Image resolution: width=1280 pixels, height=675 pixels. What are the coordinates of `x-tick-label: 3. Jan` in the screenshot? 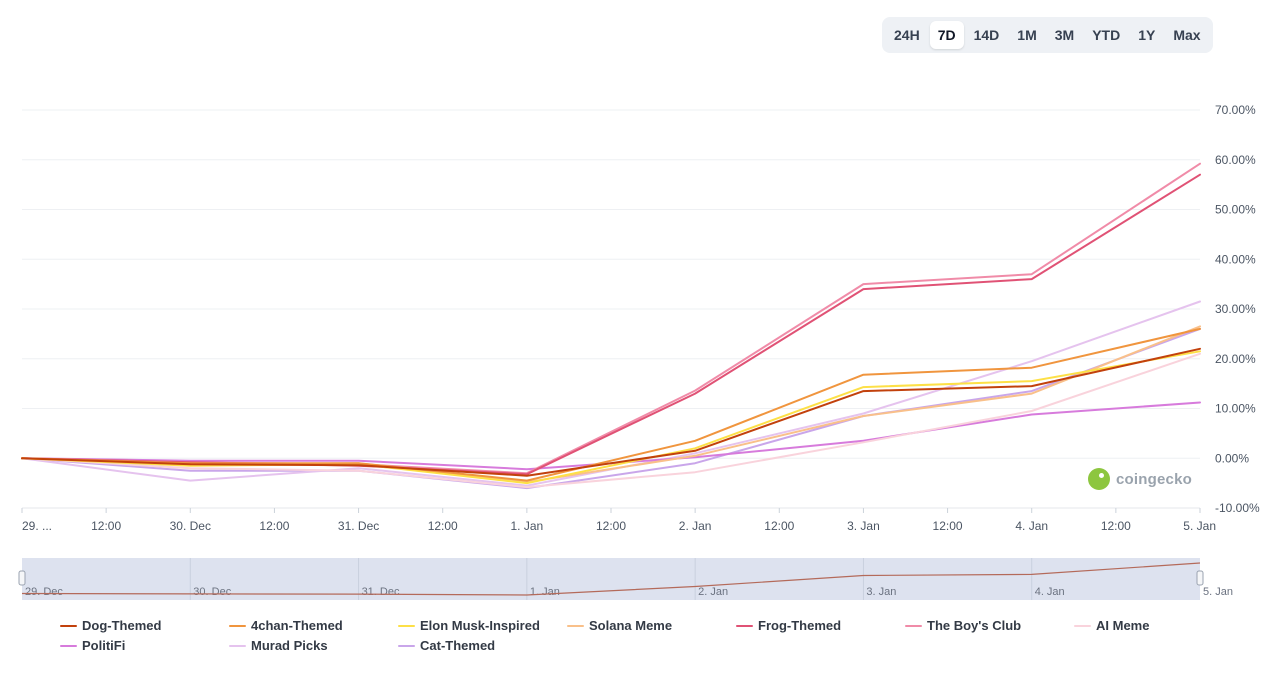 It's located at (863, 526).